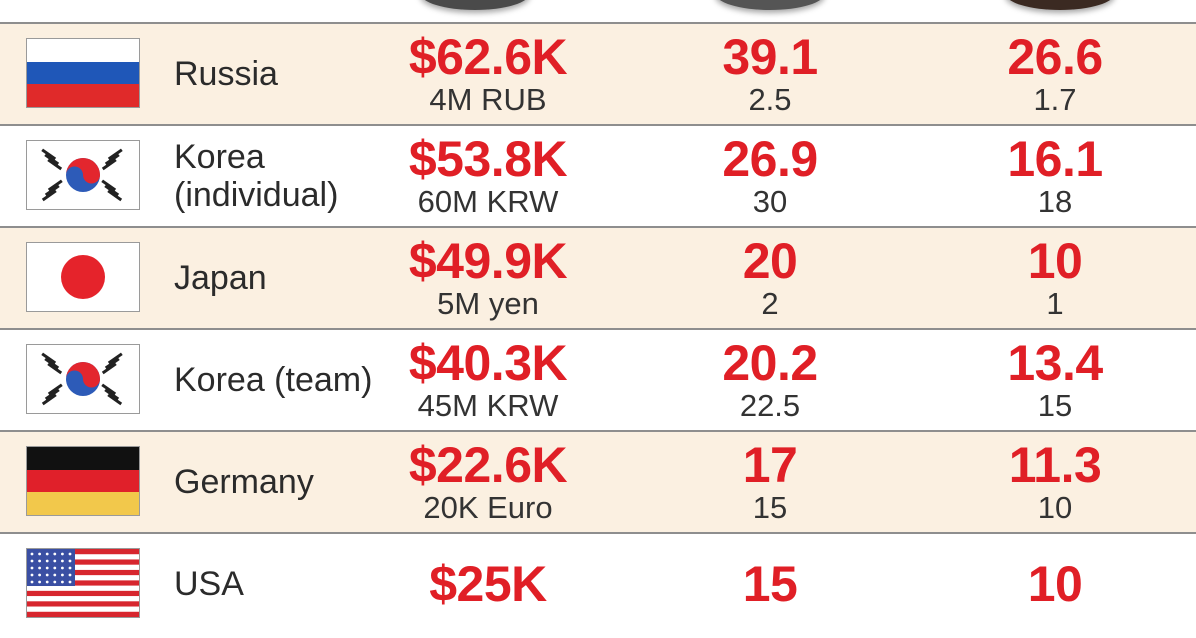 Image resolution: width=1196 pixels, height=638 pixels. Describe the element at coordinates (244, 482) in the screenshot. I see `country-name: Germany` at that location.